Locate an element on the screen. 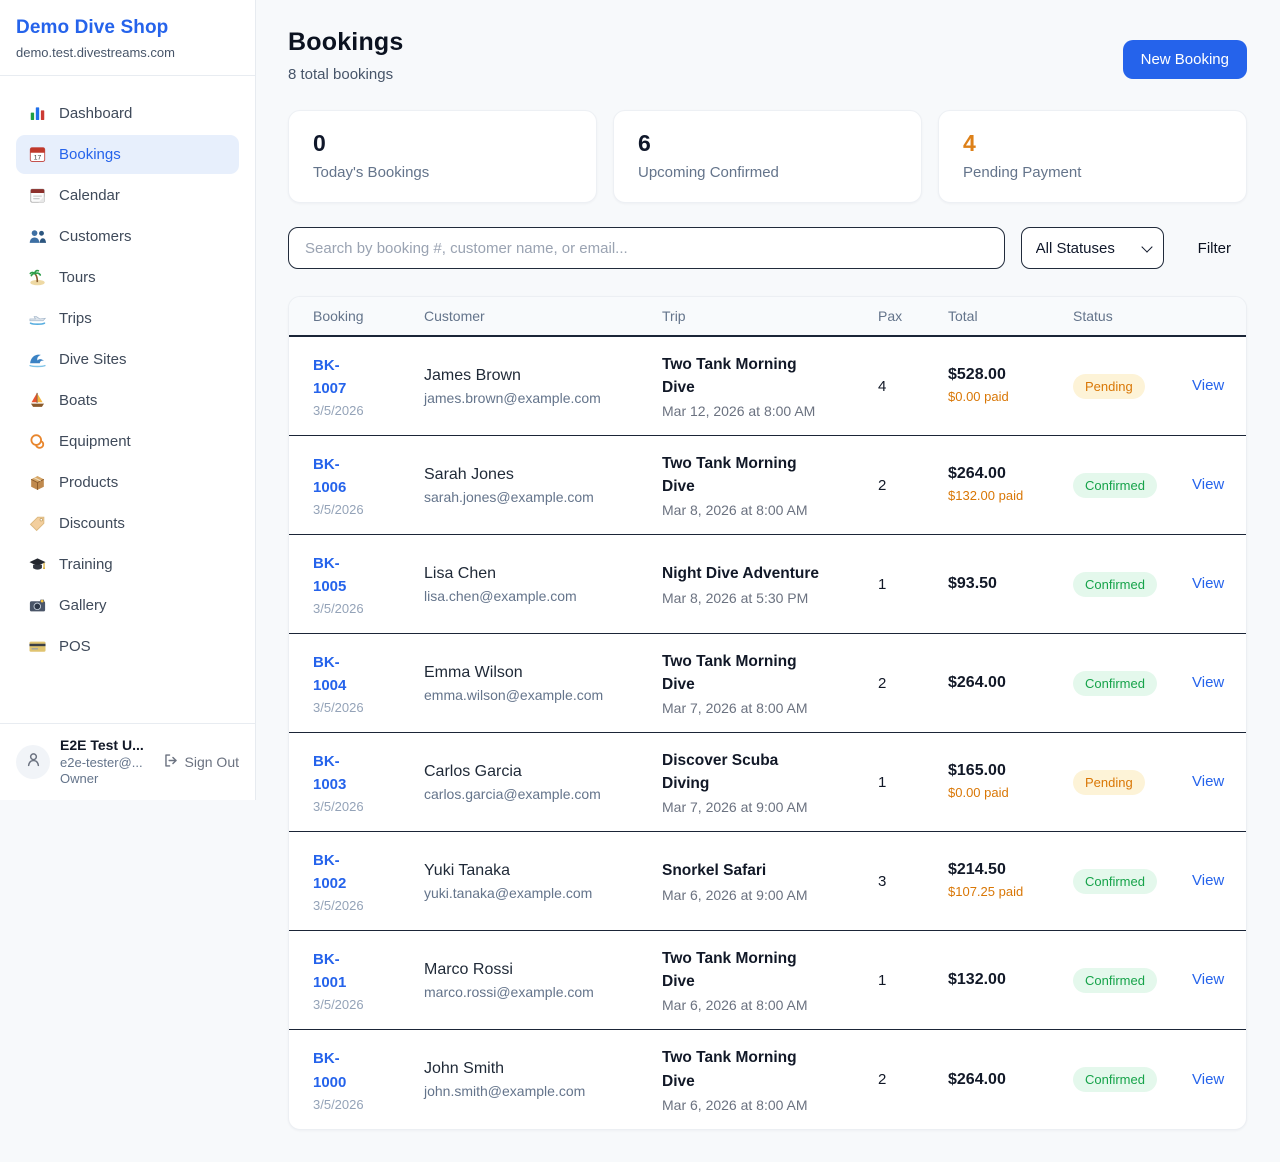  sidebar-item-customers: Customers is located at coordinates (127, 236).